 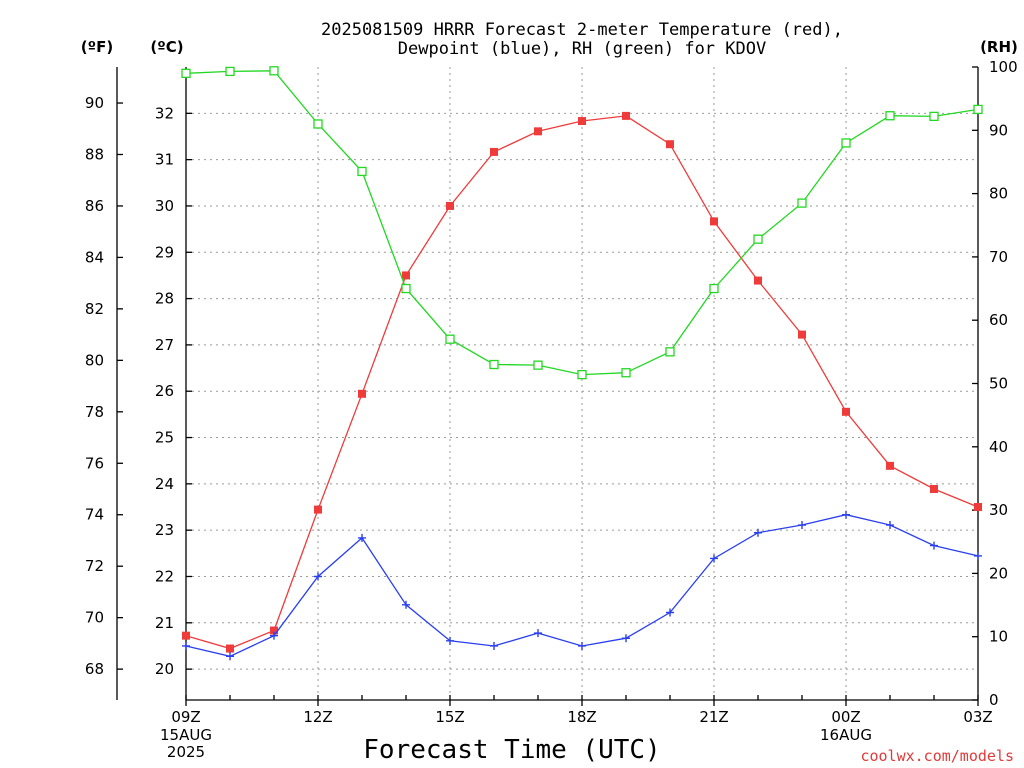 I want to click on tick-label-fahrenheit: 78, so click(x=94, y=412).